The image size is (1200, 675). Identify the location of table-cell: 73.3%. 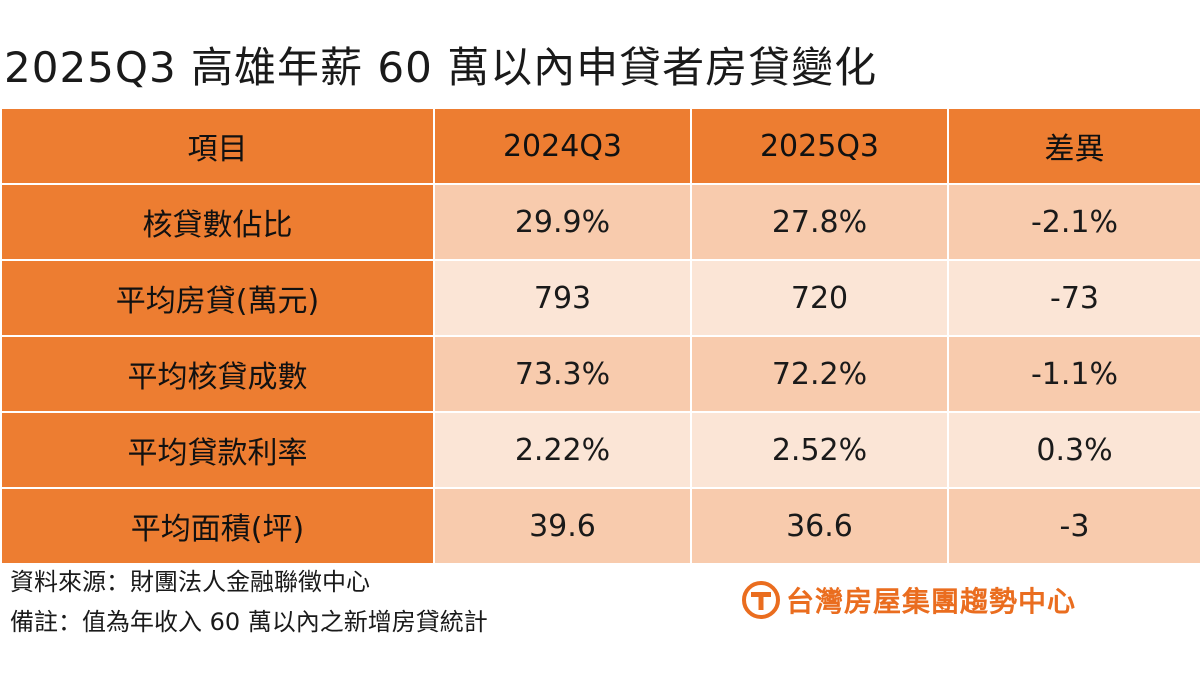
(562, 374).